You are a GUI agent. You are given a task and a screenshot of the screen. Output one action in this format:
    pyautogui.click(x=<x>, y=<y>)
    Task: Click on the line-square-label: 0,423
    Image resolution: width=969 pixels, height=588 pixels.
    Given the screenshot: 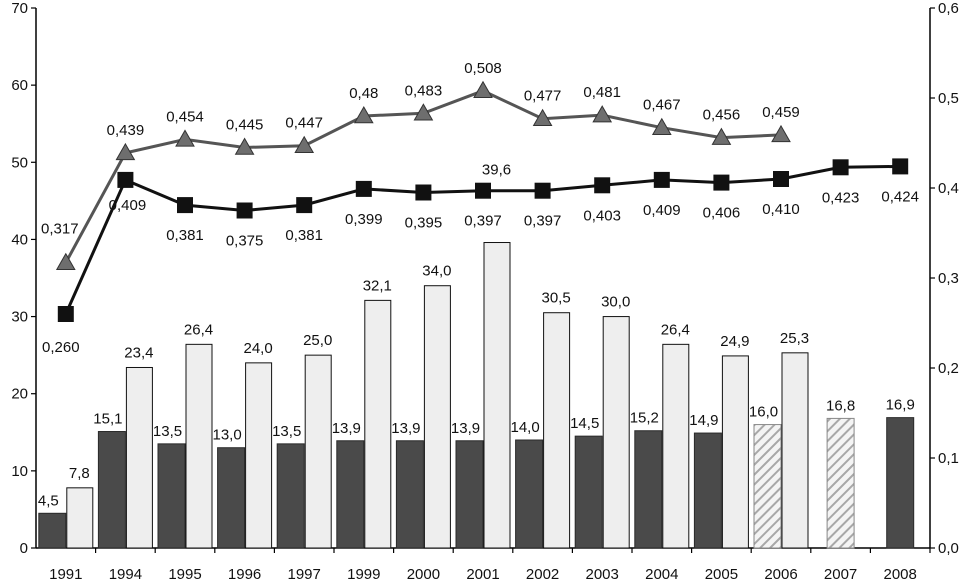 What is the action you would take?
    pyautogui.click(x=841, y=197)
    